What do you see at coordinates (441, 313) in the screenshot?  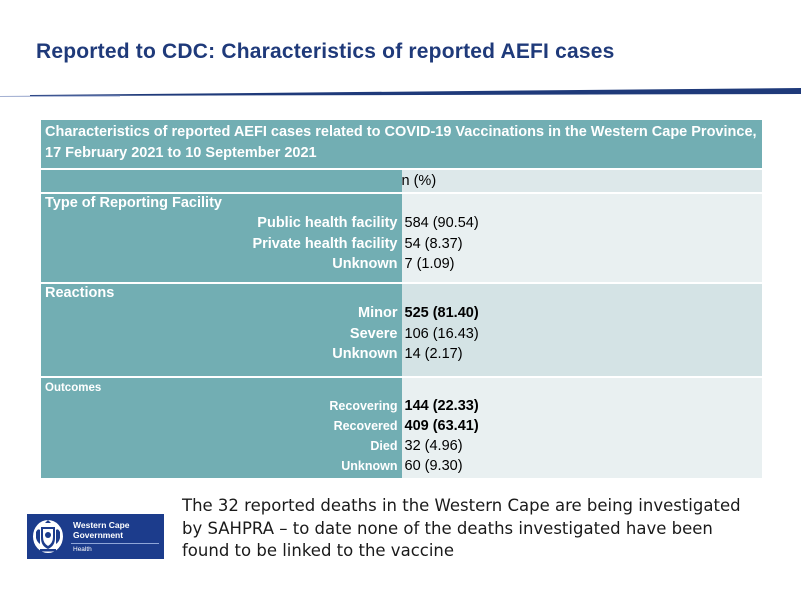 I see `row-value: 525 (81.40)` at bounding box center [441, 313].